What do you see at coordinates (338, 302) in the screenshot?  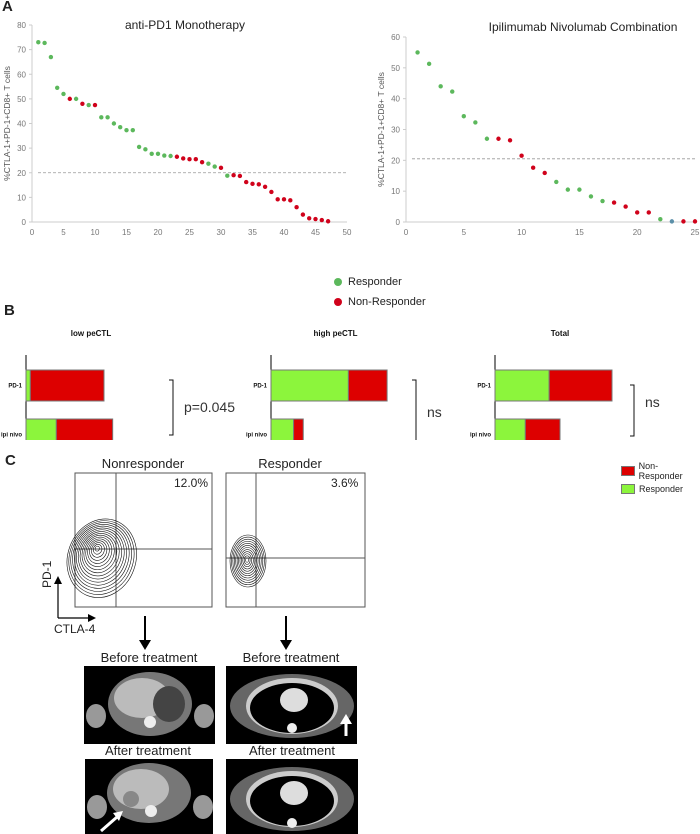 I see `non-responder-dot-icon` at bounding box center [338, 302].